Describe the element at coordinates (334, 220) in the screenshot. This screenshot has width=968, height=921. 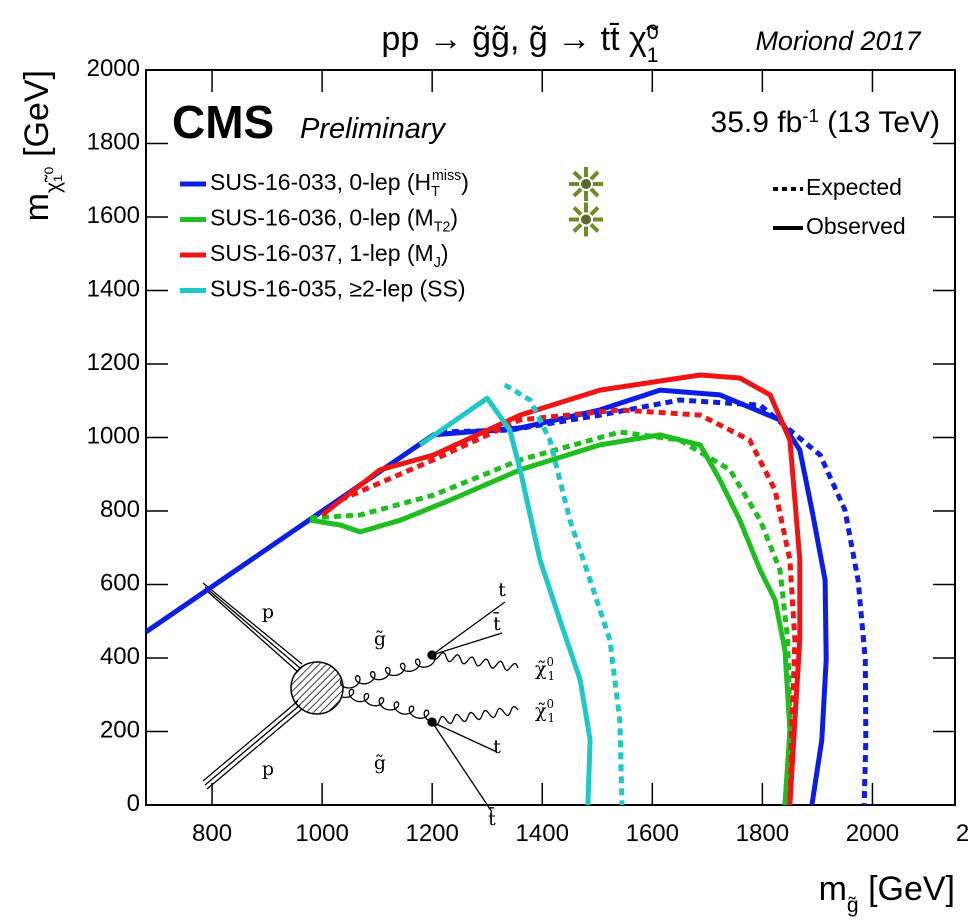
I see `legend-label: SUS-16-036, 0-lep (MT2)` at that location.